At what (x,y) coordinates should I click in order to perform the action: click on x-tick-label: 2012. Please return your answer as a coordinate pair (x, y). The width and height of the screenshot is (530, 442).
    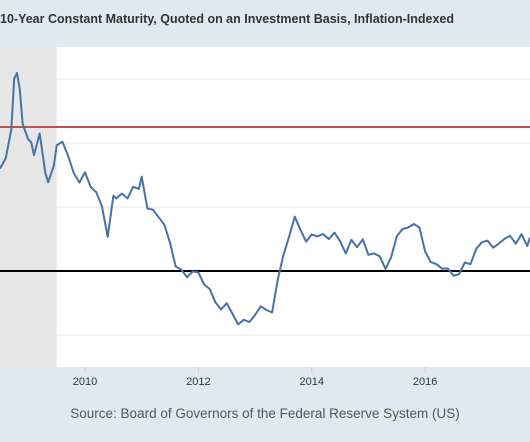
    Looking at the image, I should click on (198, 382).